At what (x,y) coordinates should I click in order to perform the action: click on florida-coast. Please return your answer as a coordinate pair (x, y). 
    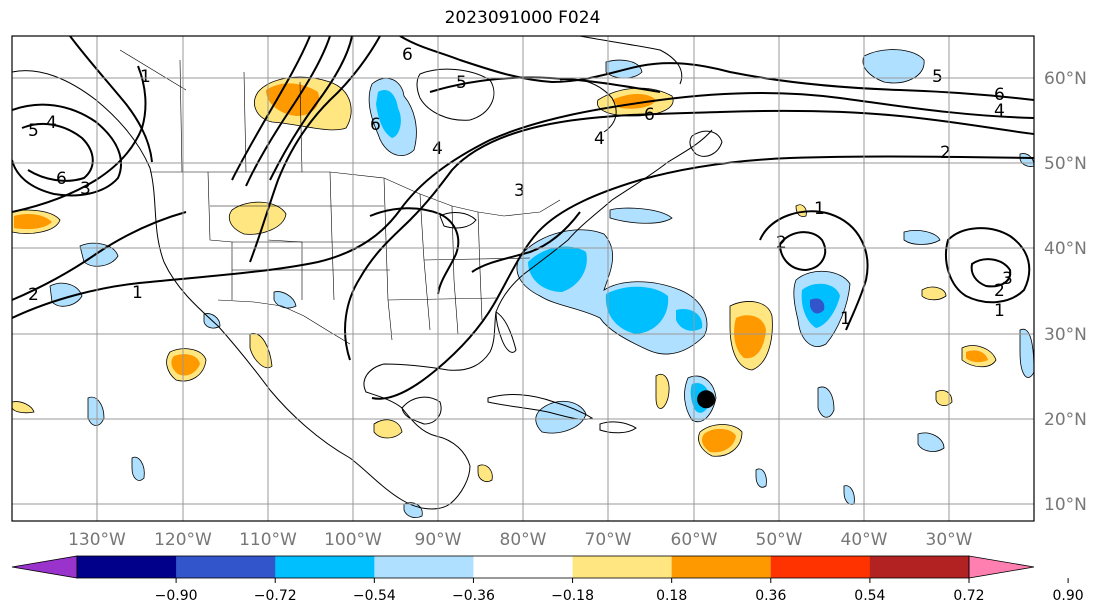
    Looking at the image, I should click on (506, 332).